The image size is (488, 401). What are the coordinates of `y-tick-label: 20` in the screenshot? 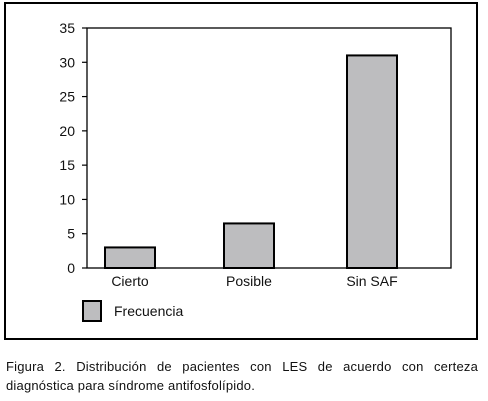 It's located at (67, 131).